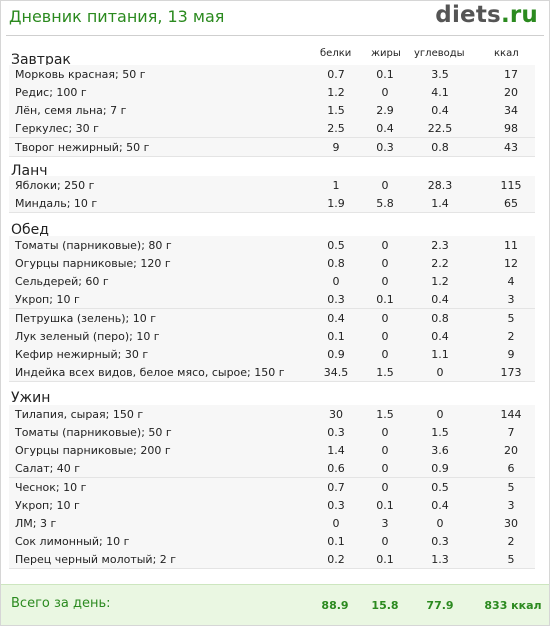 Image resolution: width=550 pixels, height=626 pixels. Describe the element at coordinates (486, 15) in the screenshot. I see `brand-logo: diets.ru` at that location.